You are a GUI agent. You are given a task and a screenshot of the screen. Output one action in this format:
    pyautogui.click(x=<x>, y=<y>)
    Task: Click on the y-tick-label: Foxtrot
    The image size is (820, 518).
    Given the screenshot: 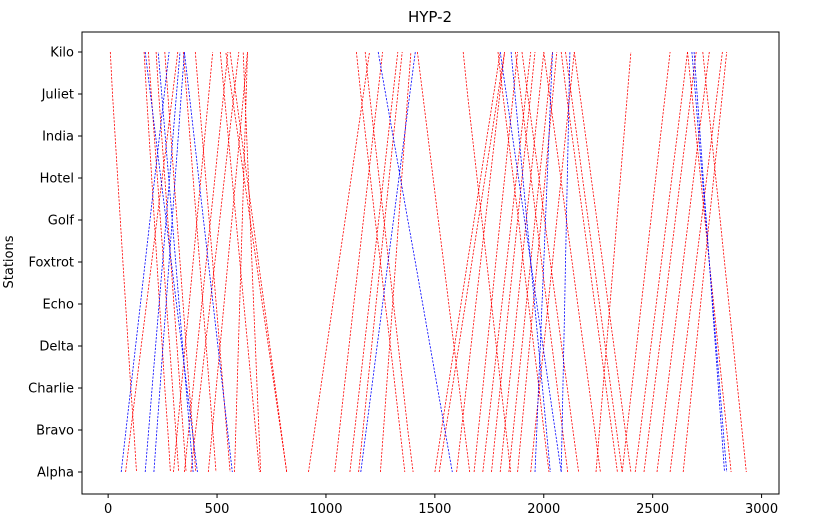 What is the action you would take?
    pyautogui.click(x=51, y=263)
    